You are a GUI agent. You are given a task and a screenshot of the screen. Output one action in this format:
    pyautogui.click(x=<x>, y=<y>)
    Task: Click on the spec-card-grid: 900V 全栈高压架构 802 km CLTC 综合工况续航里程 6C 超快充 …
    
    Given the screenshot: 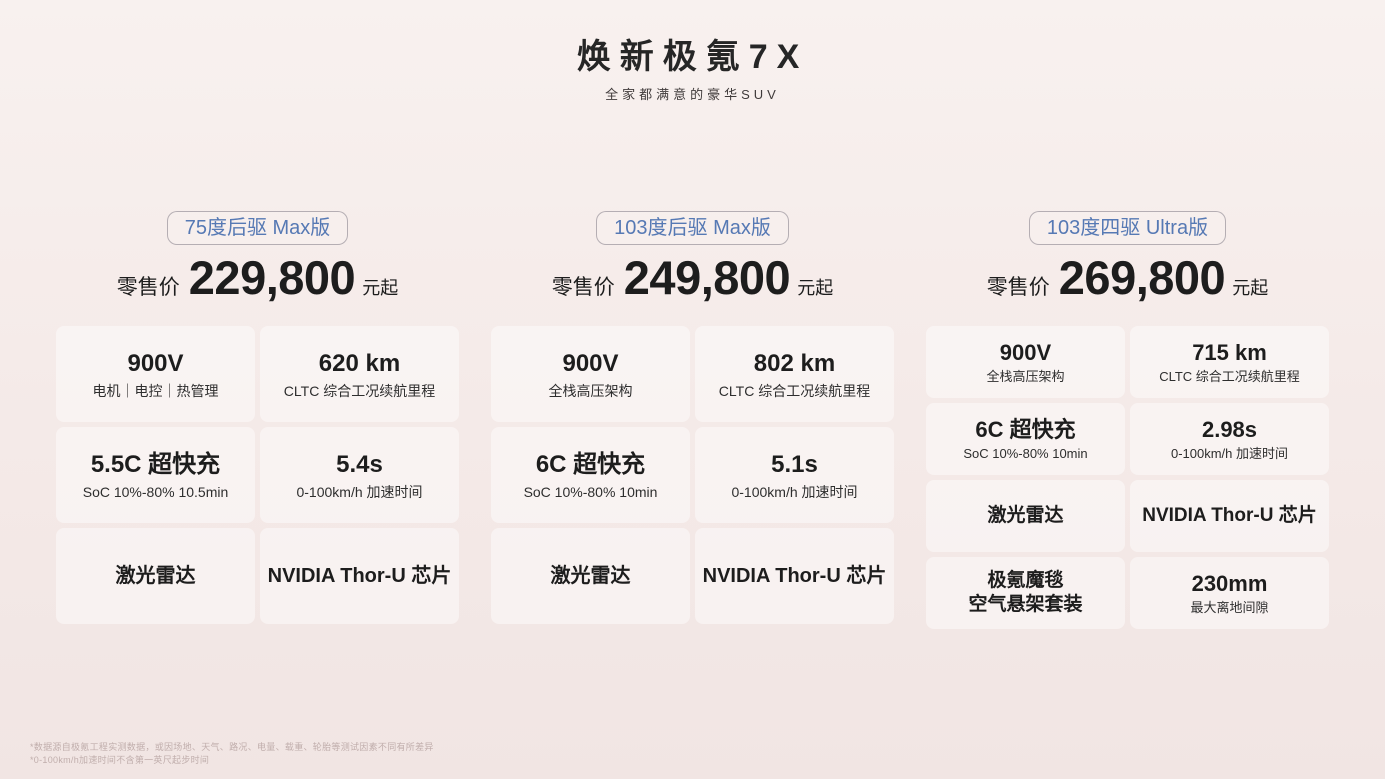 What is the action you would take?
    pyautogui.click(x=692, y=475)
    